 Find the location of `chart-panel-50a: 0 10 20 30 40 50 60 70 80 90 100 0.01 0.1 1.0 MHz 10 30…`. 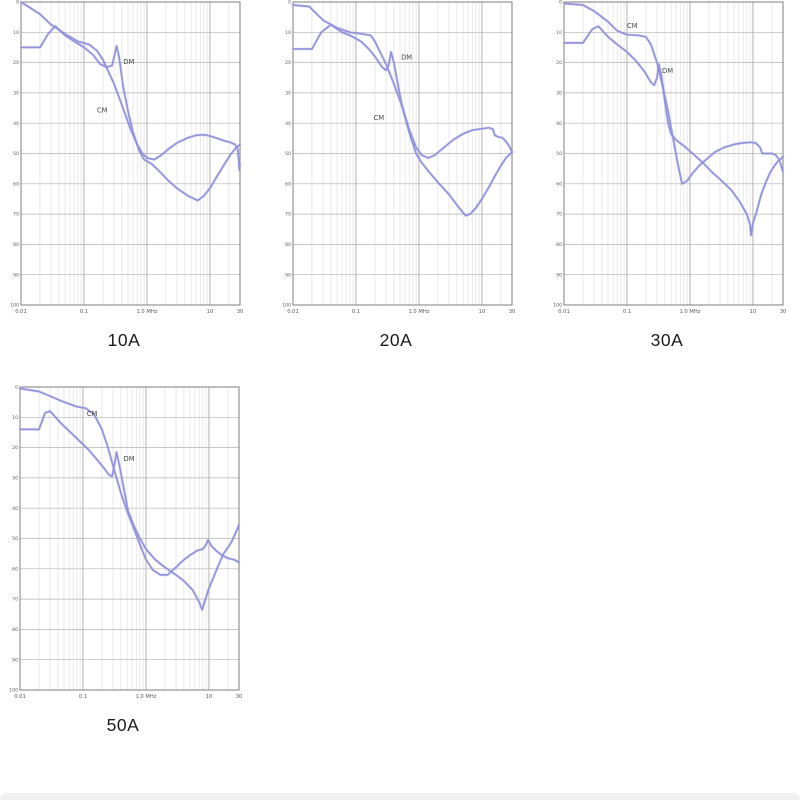

chart-panel-50a: 0 10 20 30 40 50 60 70 80 90 100 0.01 0.1 1.0 MHz 10 30… is located at coordinates (129, 560).